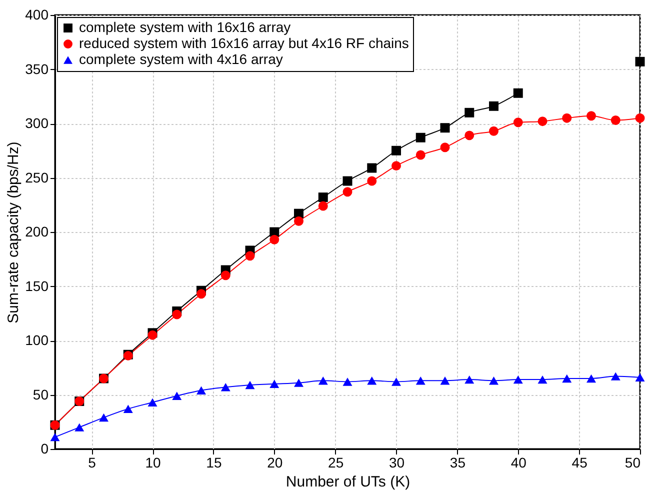 Image resolution: width=665 pixels, height=504 pixels. I want to click on y-axis-title: Sum-rate capacity (bps/Hz), so click(13, 233).